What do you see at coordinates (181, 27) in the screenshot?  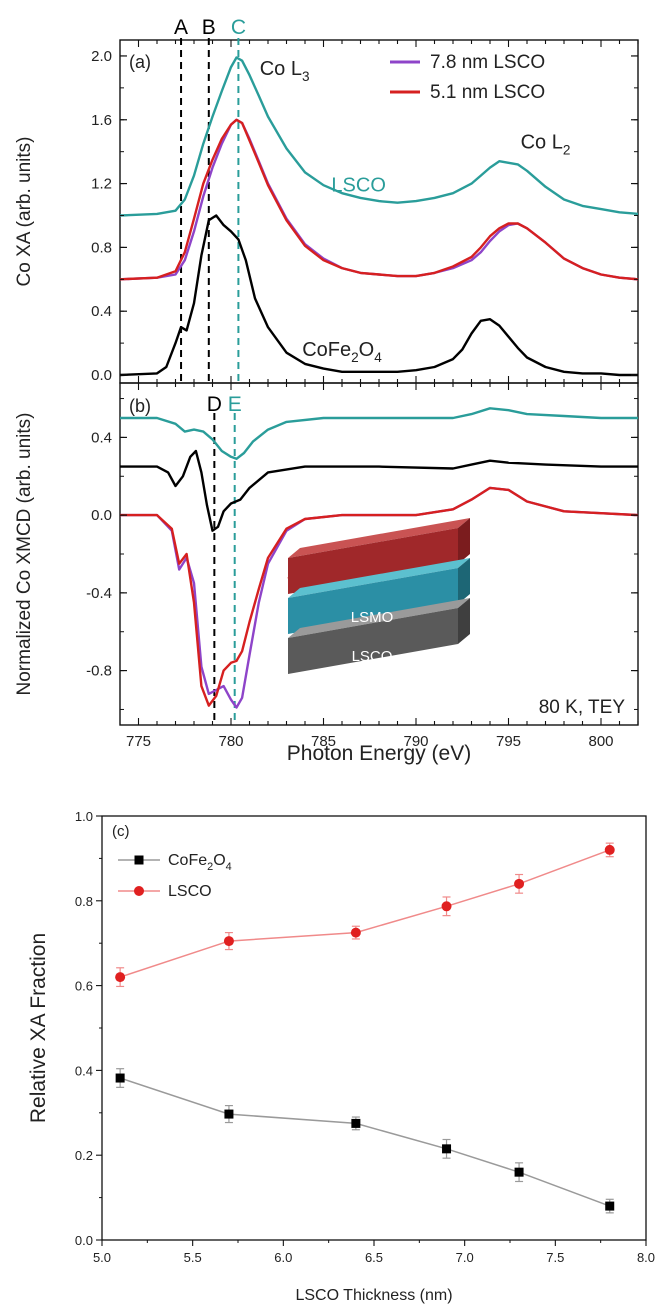 I see `marker-label-a: A` at bounding box center [181, 27].